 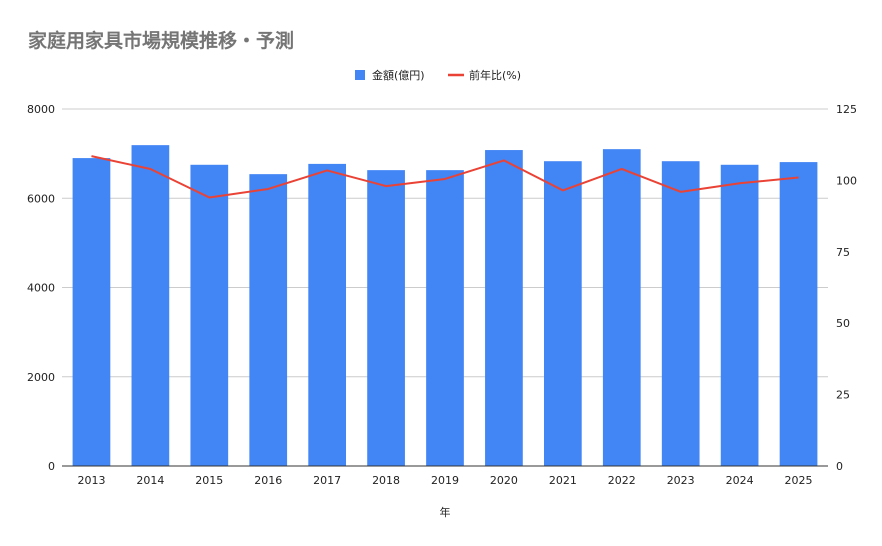 I want to click on x-tick-label: 2014, so click(x=150, y=480).